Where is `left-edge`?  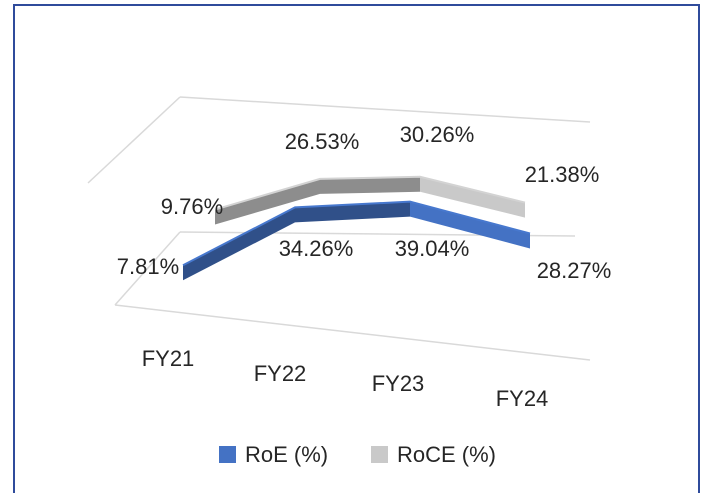
left-edge is located at coordinates (134, 140).